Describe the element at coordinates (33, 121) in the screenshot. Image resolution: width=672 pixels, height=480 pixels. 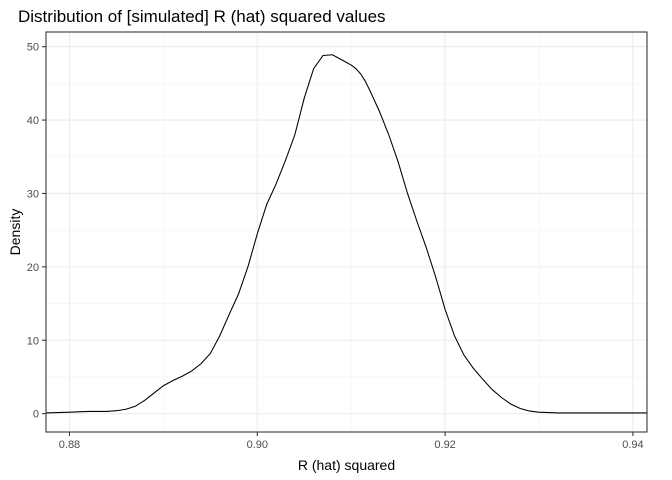
I see `y-tick-label: 40` at that location.